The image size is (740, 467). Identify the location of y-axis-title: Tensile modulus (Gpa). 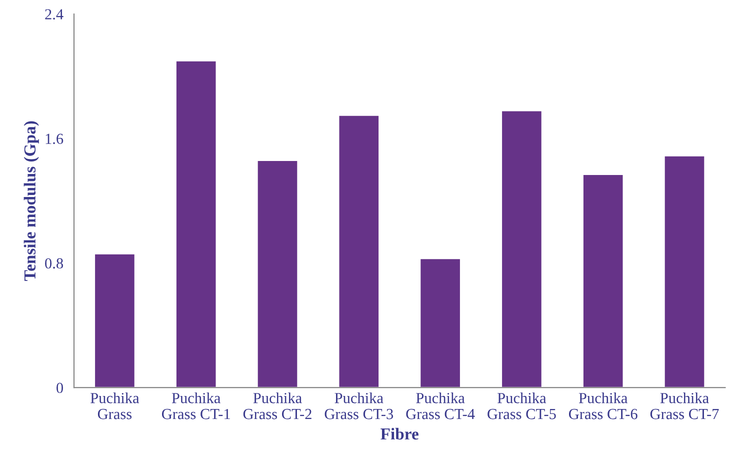
(31, 201).